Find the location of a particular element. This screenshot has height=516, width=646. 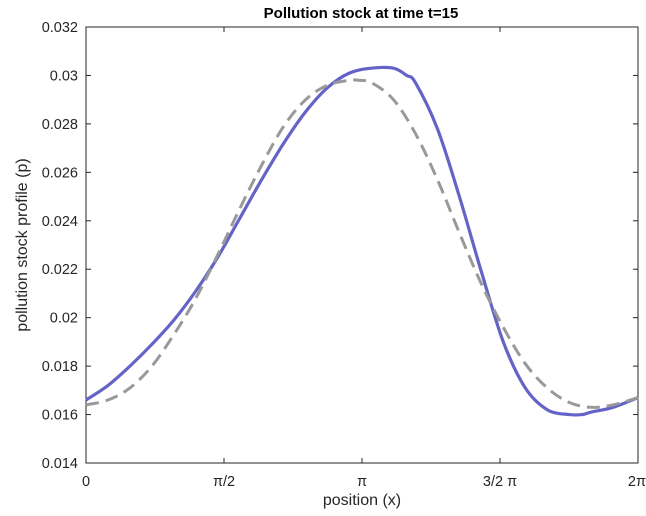

x-tick-label: 3/2 π is located at coordinates (500, 482).